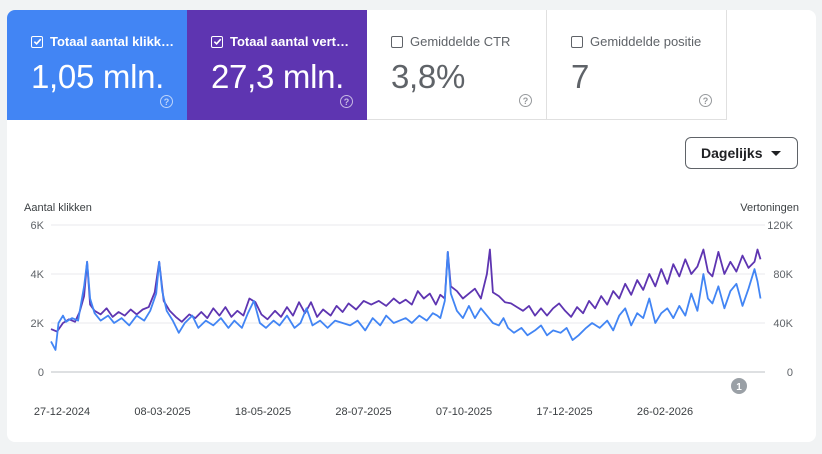 The image size is (822, 454). What do you see at coordinates (363, 412) in the screenshot?
I see `x-tick-label: 28-07-2025` at bounding box center [363, 412].